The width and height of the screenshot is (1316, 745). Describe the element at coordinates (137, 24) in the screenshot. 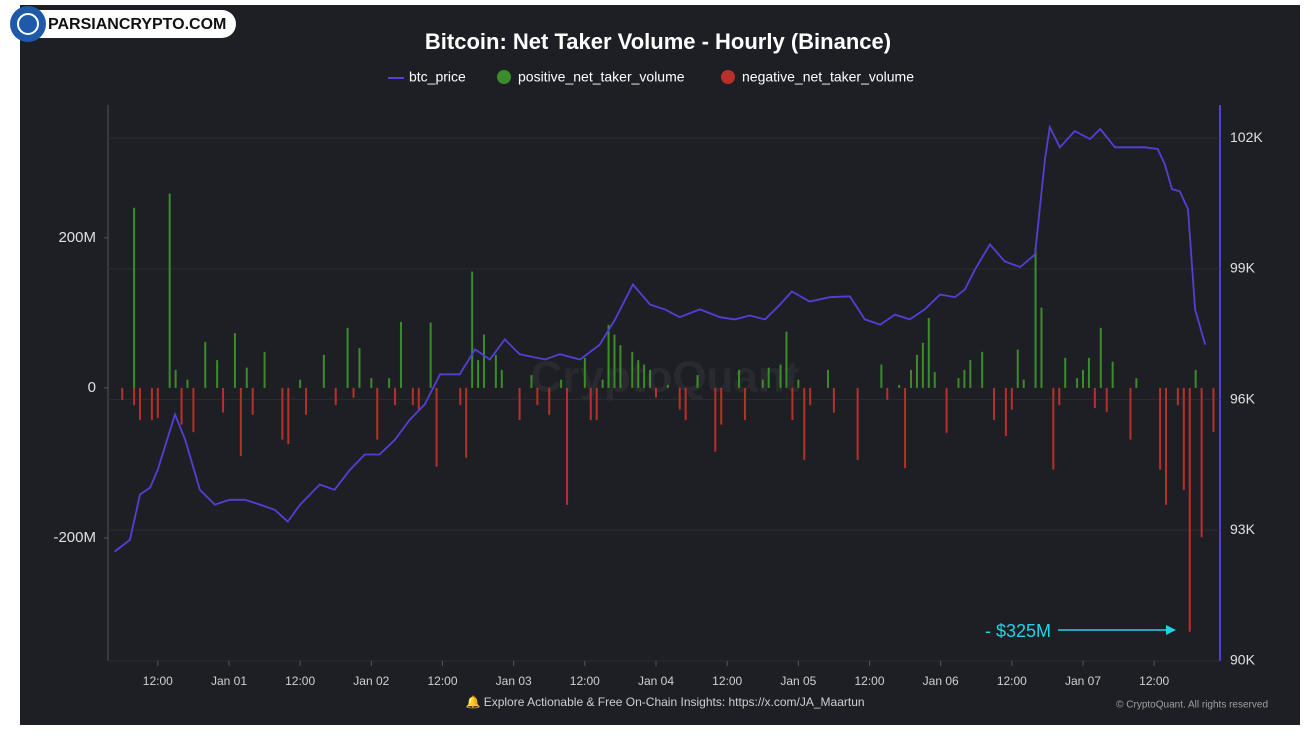

I see `brand: PARSIANCRYPTO.COM` at that location.